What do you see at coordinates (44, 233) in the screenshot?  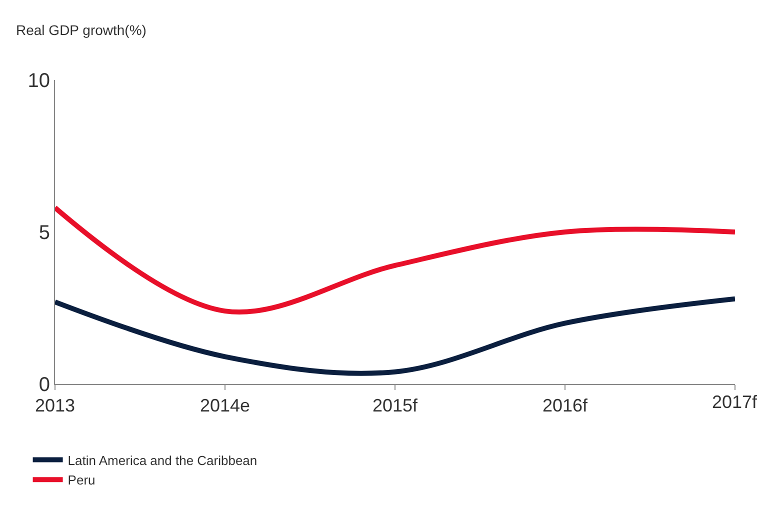 I see `y-tick-label: 5` at bounding box center [44, 233].